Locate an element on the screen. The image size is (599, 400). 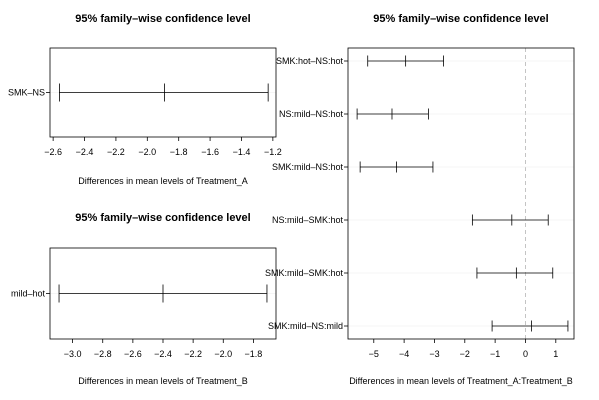
x-tick-label: −1.6 is located at coordinates (210, 152).